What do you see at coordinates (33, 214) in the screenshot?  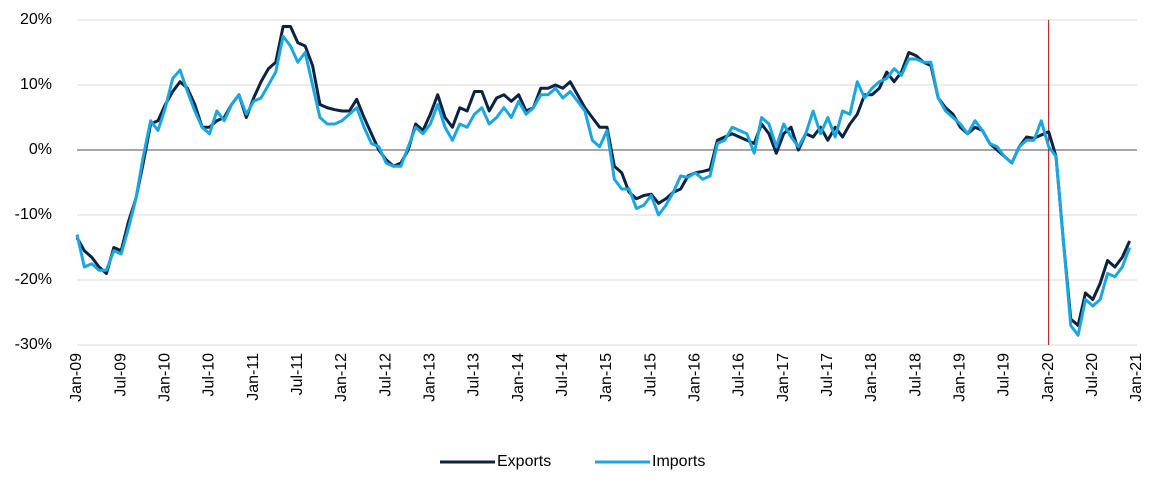 I see `y-tick-label: -10%` at bounding box center [33, 214].